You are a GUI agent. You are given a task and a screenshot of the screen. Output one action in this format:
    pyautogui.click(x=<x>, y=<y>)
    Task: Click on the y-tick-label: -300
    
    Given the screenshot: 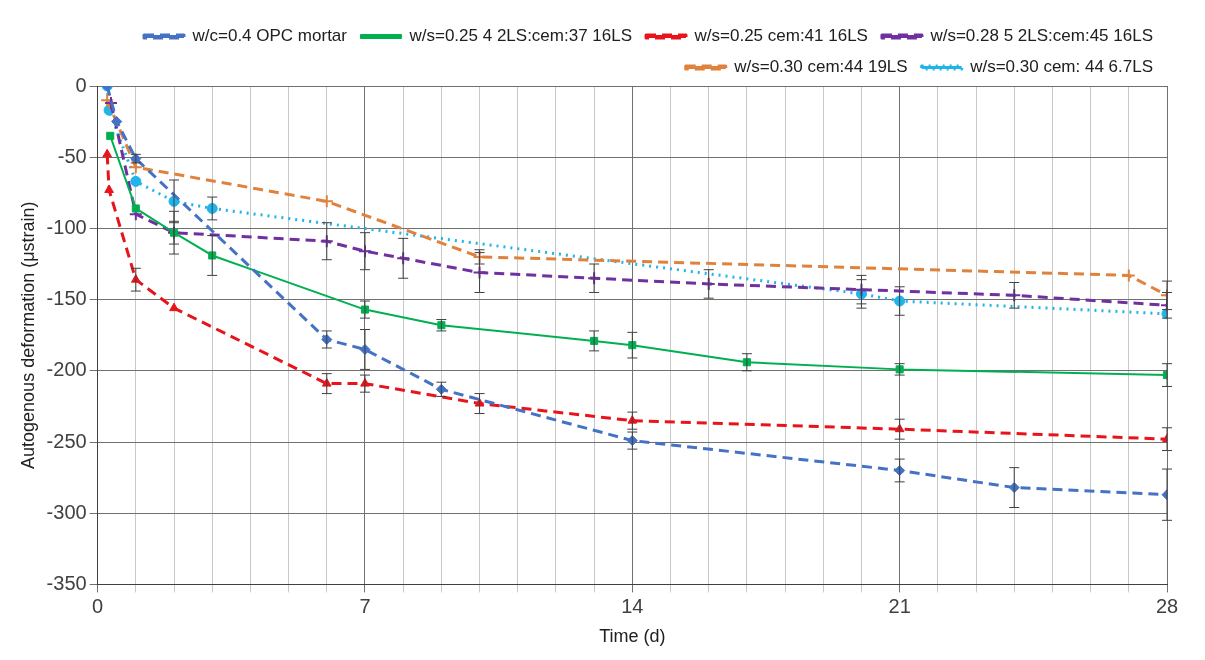 What is the action you would take?
    pyautogui.click(x=66, y=511)
    